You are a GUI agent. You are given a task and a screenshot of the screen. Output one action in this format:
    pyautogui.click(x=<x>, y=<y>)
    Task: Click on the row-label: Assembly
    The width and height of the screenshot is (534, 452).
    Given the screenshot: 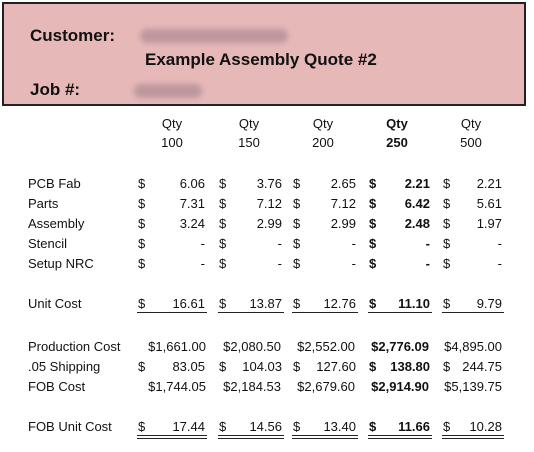 What is the action you would take?
    pyautogui.click(x=56, y=223)
    